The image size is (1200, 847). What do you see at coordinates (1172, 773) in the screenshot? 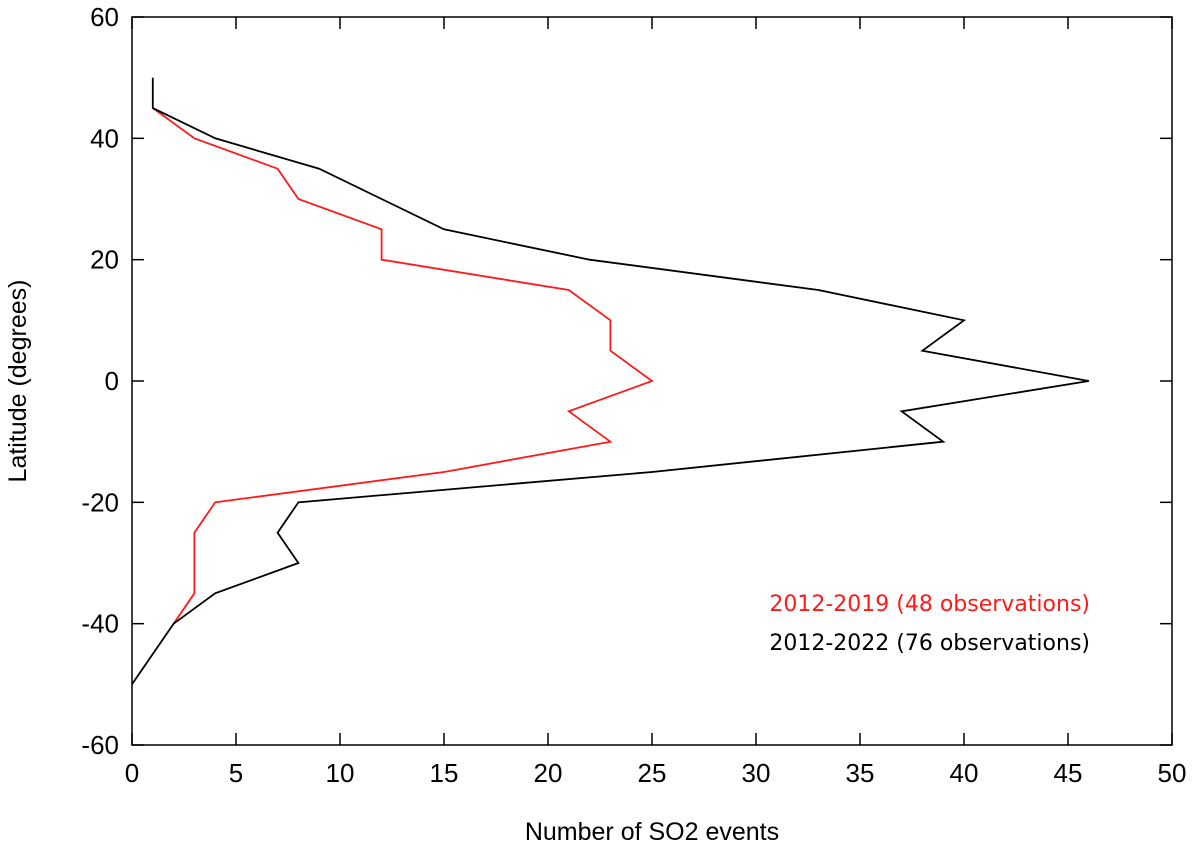
I see `x-tick-label: 50` at bounding box center [1172, 773].